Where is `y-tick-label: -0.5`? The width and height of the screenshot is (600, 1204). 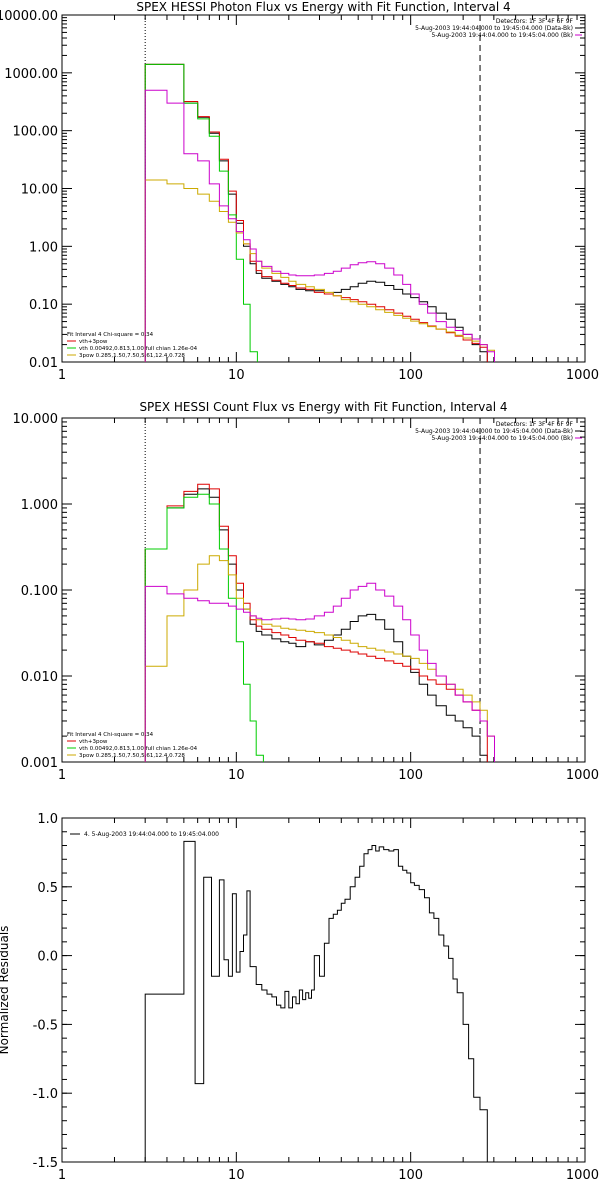 y-tick-label: -0.5 is located at coordinates (45, 1025).